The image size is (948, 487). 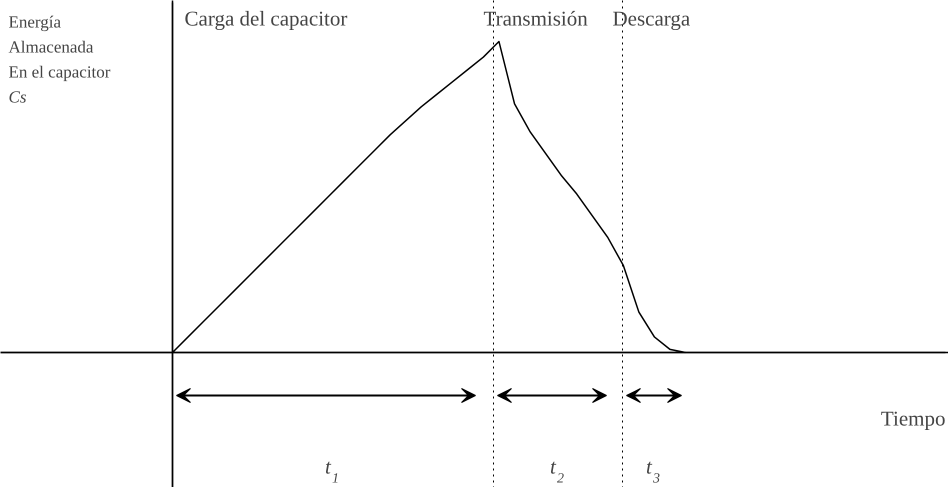 I want to click on text: Transmisión, so click(x=536, y=18).